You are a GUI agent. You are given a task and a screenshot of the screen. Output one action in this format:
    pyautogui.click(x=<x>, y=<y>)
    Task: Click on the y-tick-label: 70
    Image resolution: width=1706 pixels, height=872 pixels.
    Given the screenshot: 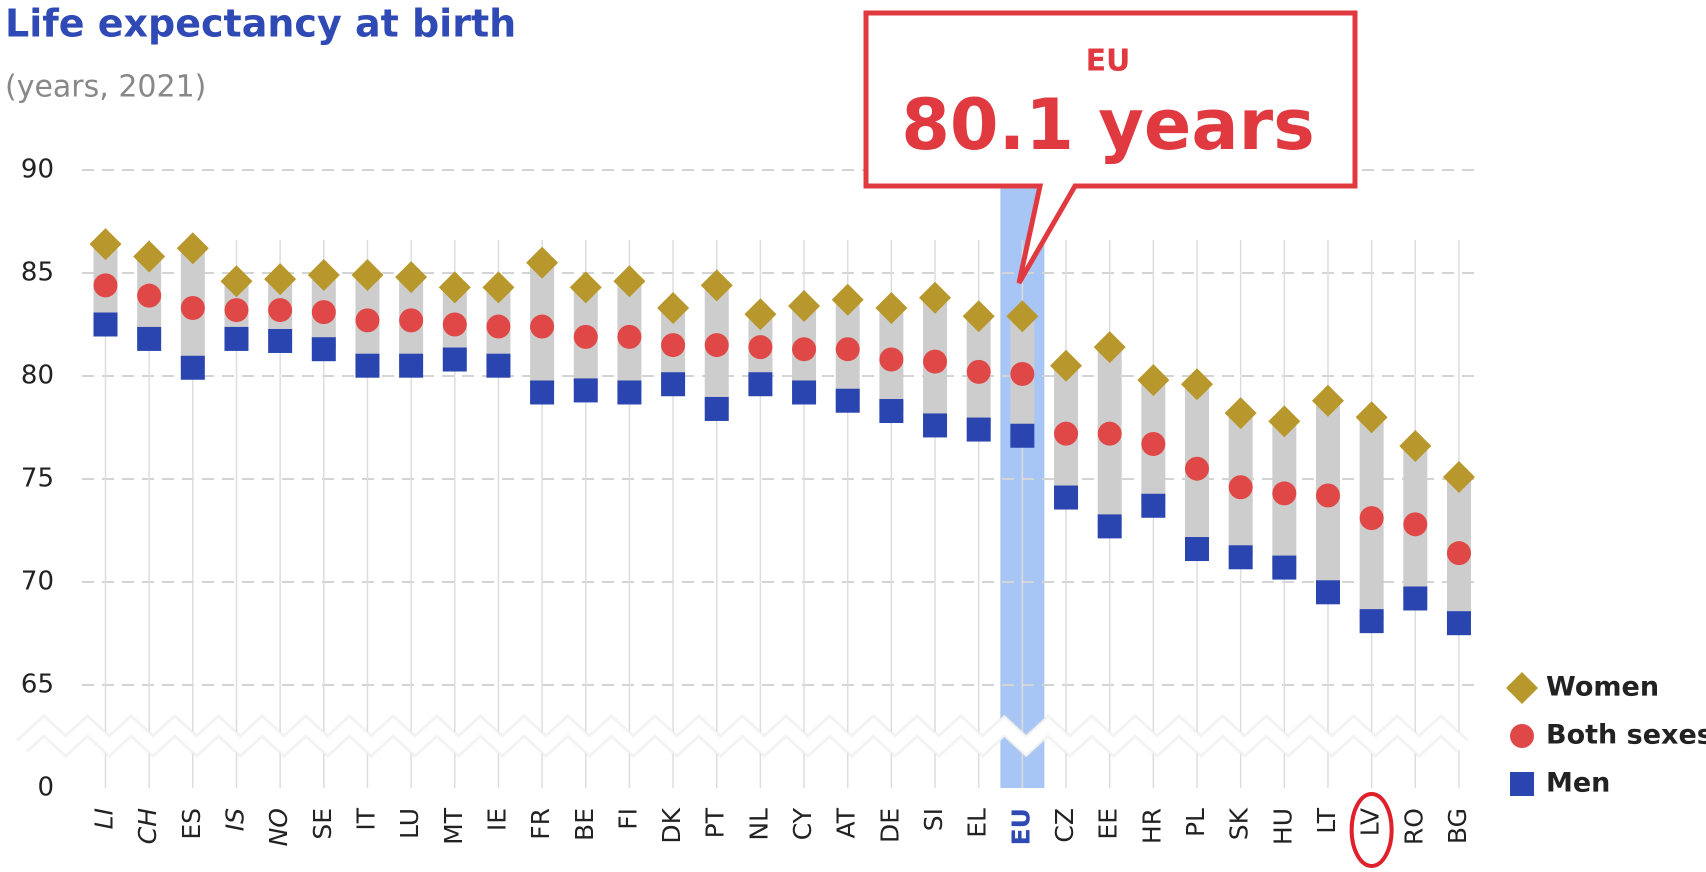 What is the action you would take?
    pyautogui.click(x=37, y=582)
    